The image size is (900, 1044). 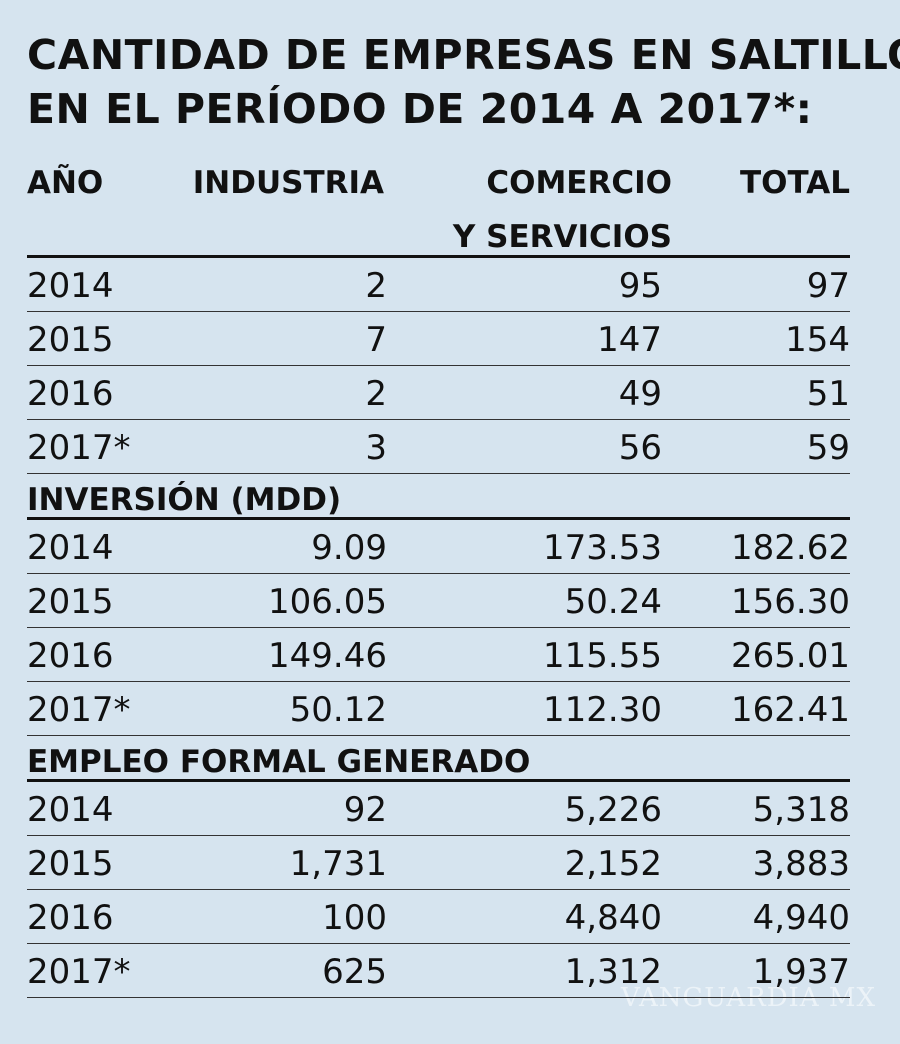 What do you see at coordinates (795, 183) in the screenshot?
I see `header-total: TOTAL` at bounding box center [795, 183].